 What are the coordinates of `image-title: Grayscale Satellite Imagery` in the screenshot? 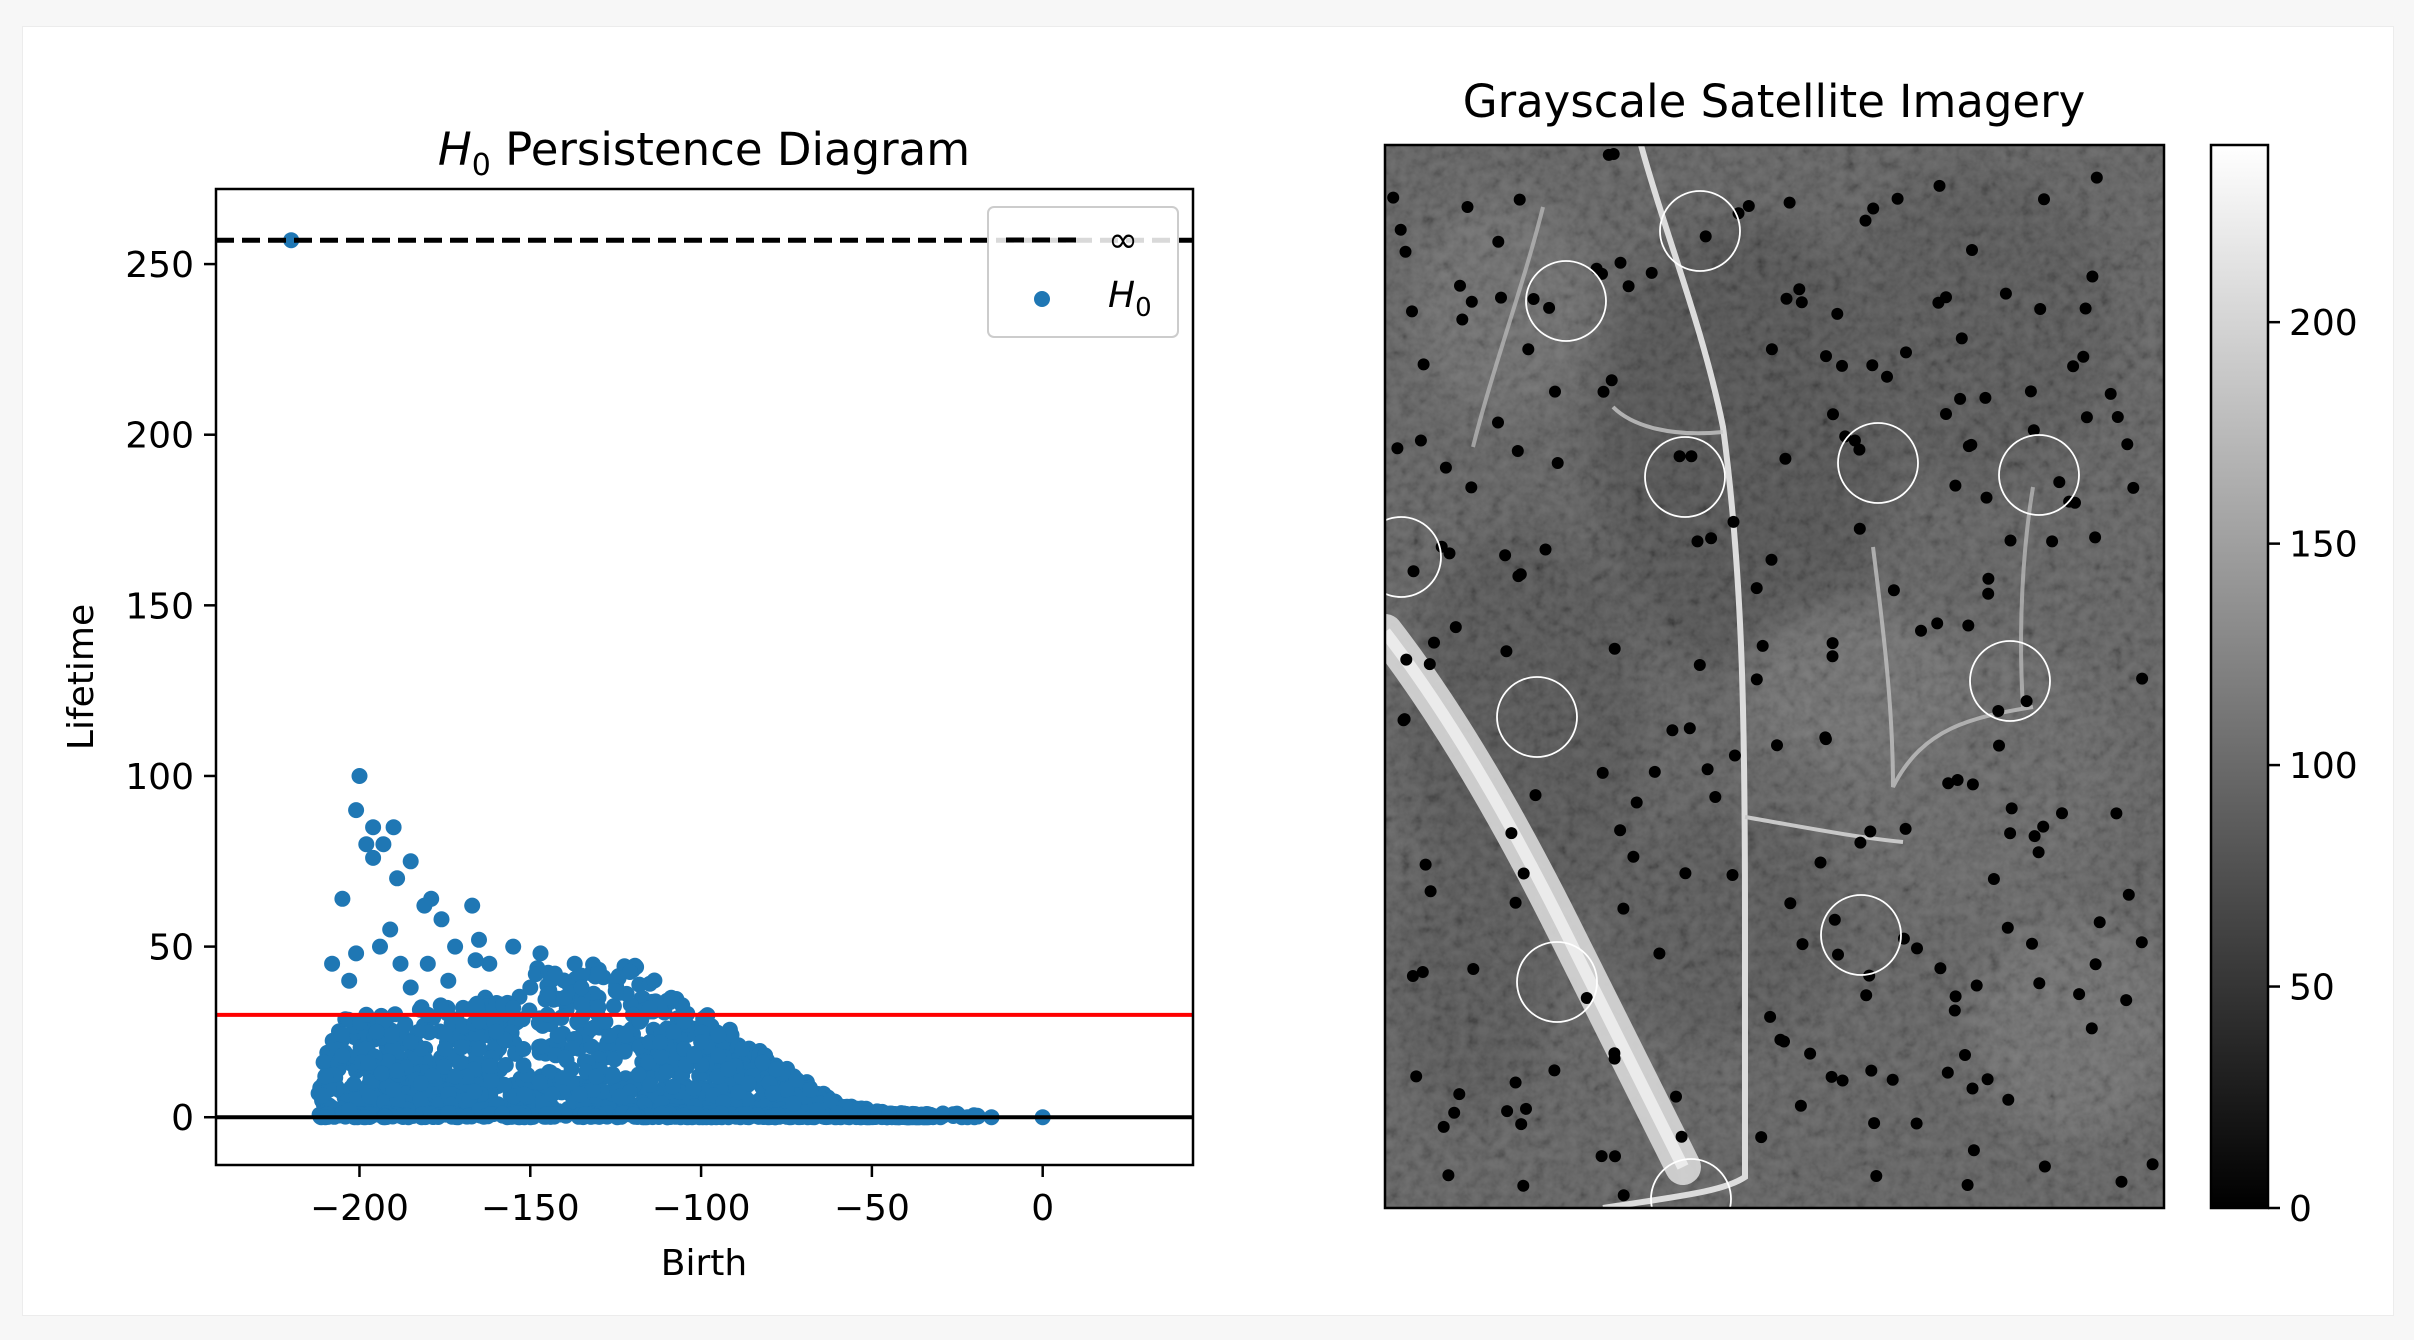 It's located at (1774, 101).